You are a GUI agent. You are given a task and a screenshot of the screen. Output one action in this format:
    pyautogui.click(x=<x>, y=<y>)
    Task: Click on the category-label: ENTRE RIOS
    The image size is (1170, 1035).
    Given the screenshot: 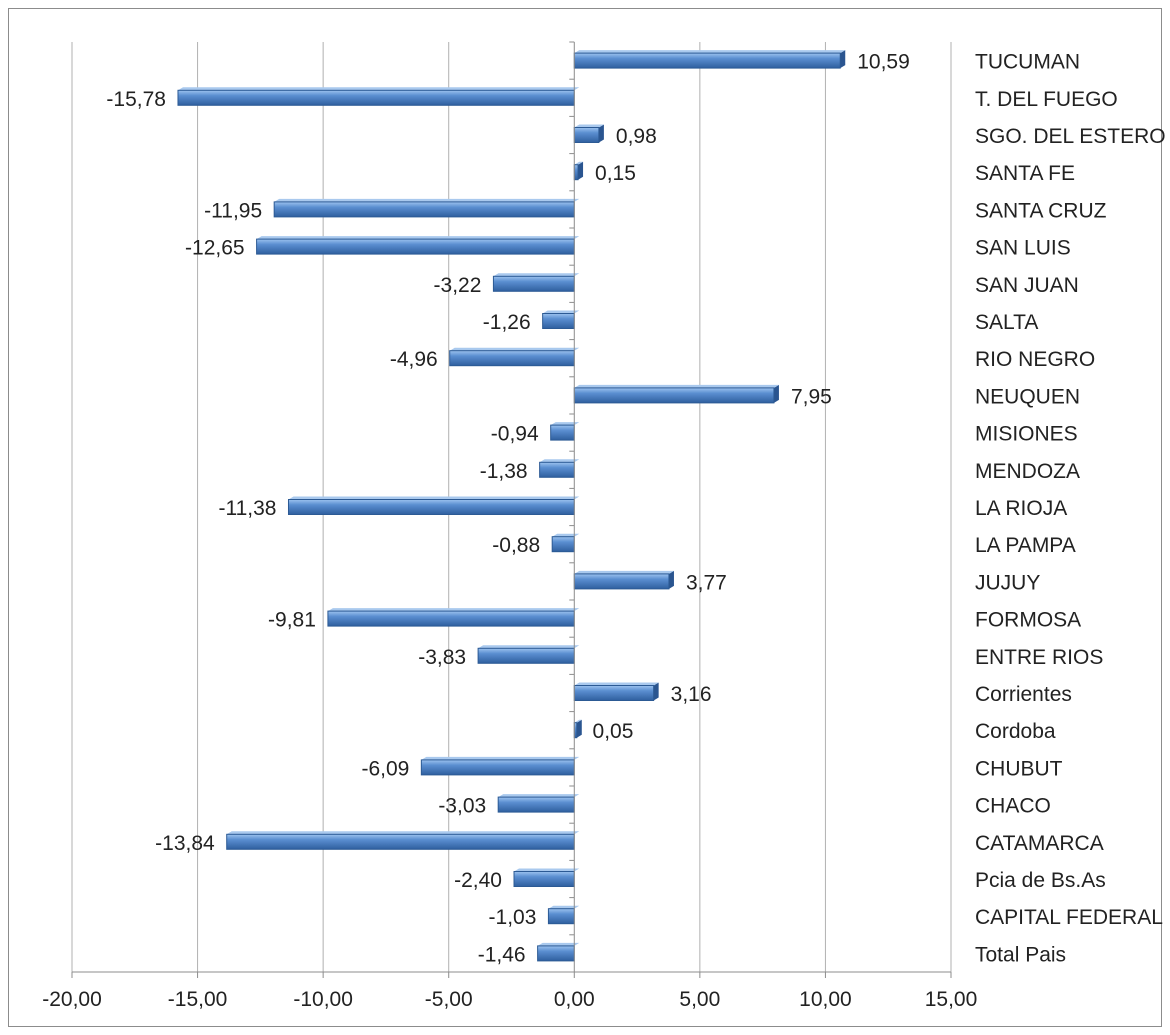 What is the action you would take?
    pyautogui.click(x=1039, y=657)
    